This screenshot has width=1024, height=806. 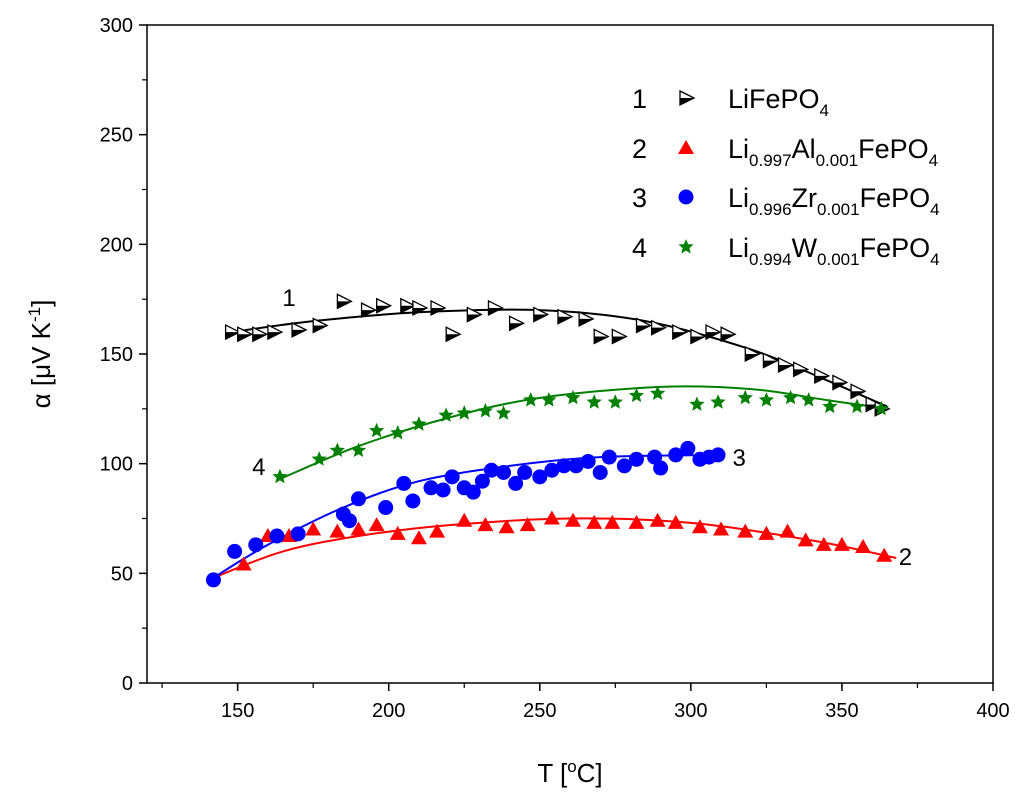 I want to click on y-tick-label: 150, so click(x=116, y=355).